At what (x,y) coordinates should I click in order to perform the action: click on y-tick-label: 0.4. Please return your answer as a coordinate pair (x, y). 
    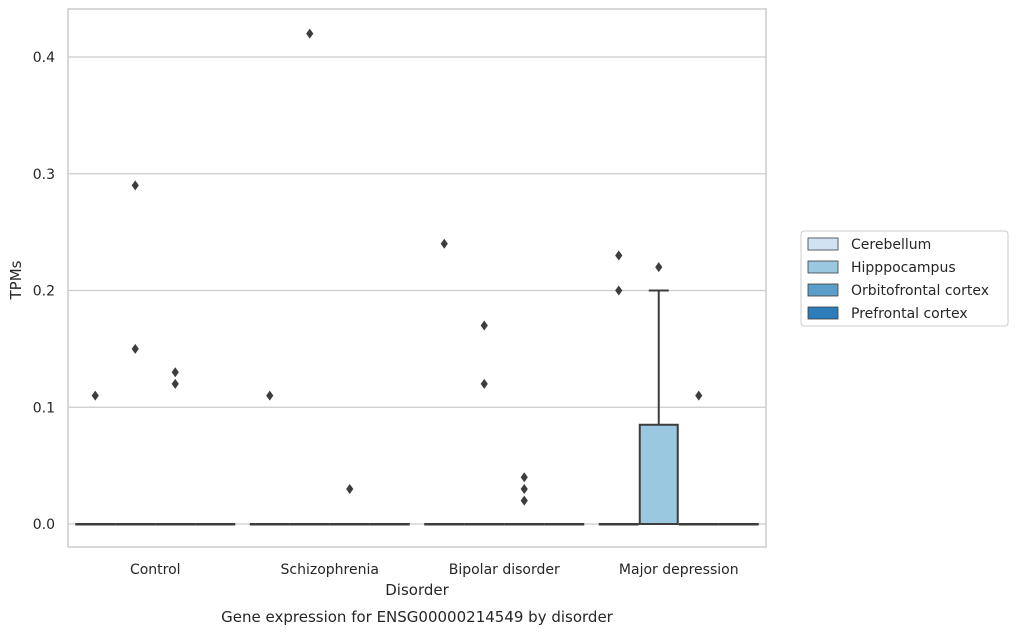
    Looking at the image, I should click on (44, 58).